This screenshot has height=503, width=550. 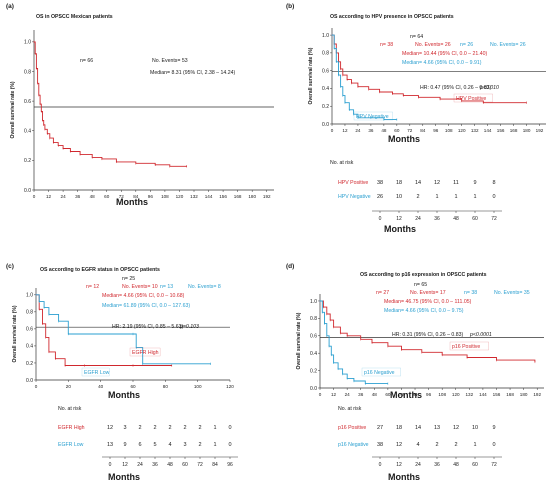 What do you see at coordinates (493, 183) in the screenshot?
I see `risk-value: 8` at bounding box center [493, 183].